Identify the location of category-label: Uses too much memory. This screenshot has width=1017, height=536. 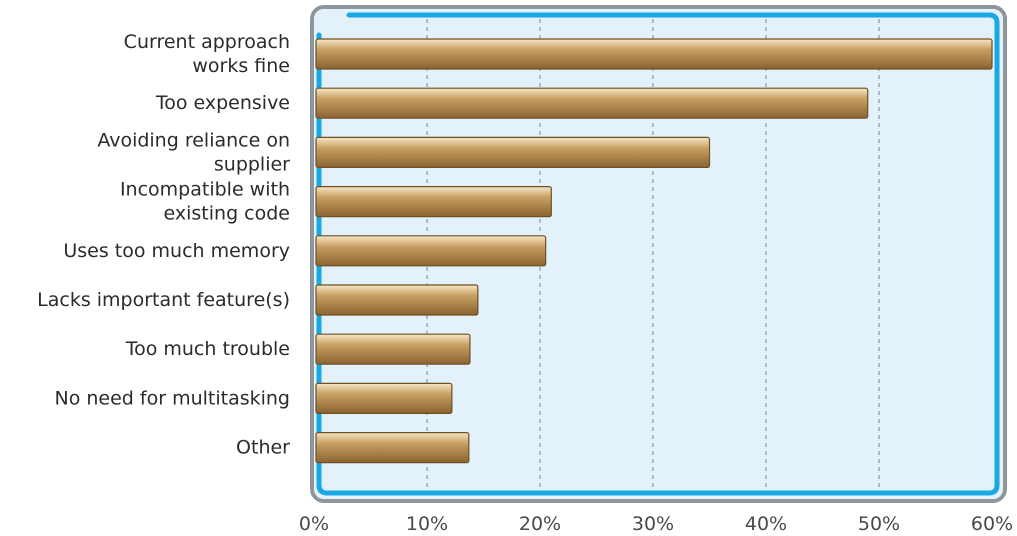
(176, 251).